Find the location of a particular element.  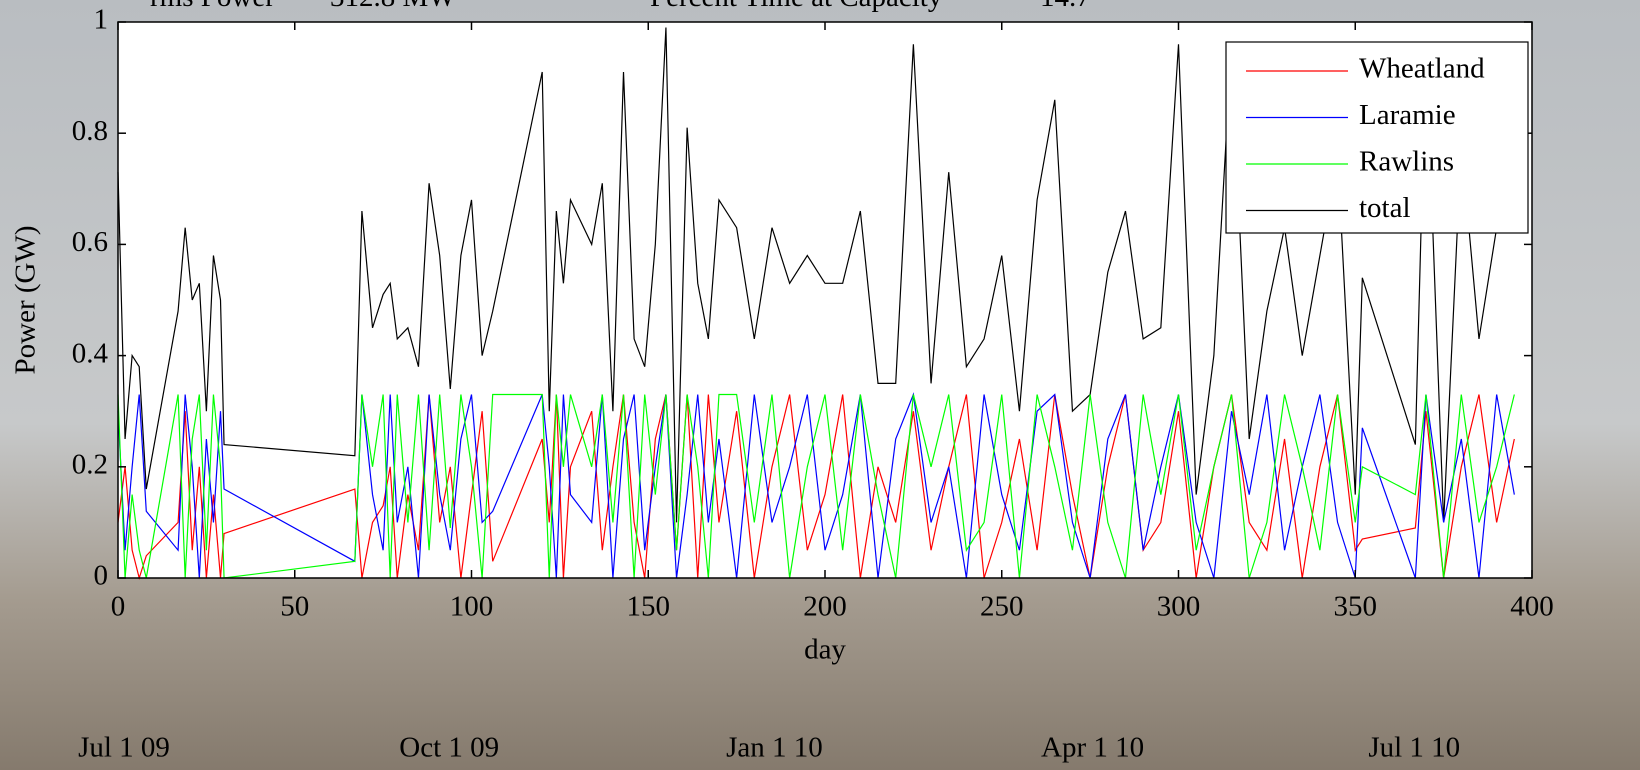

annotation: 14.7 is located at coordinates (1065, 6).